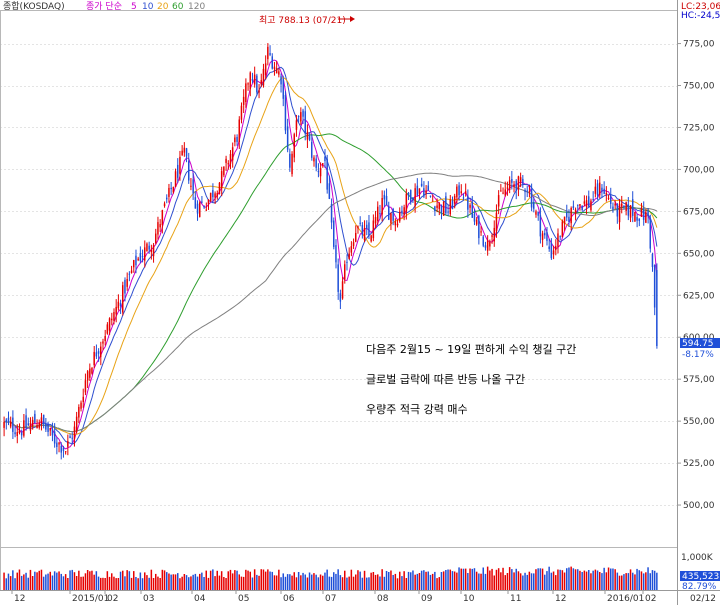 The image size is (720, 605). I want to click on current-price-box, so click(700, 343).